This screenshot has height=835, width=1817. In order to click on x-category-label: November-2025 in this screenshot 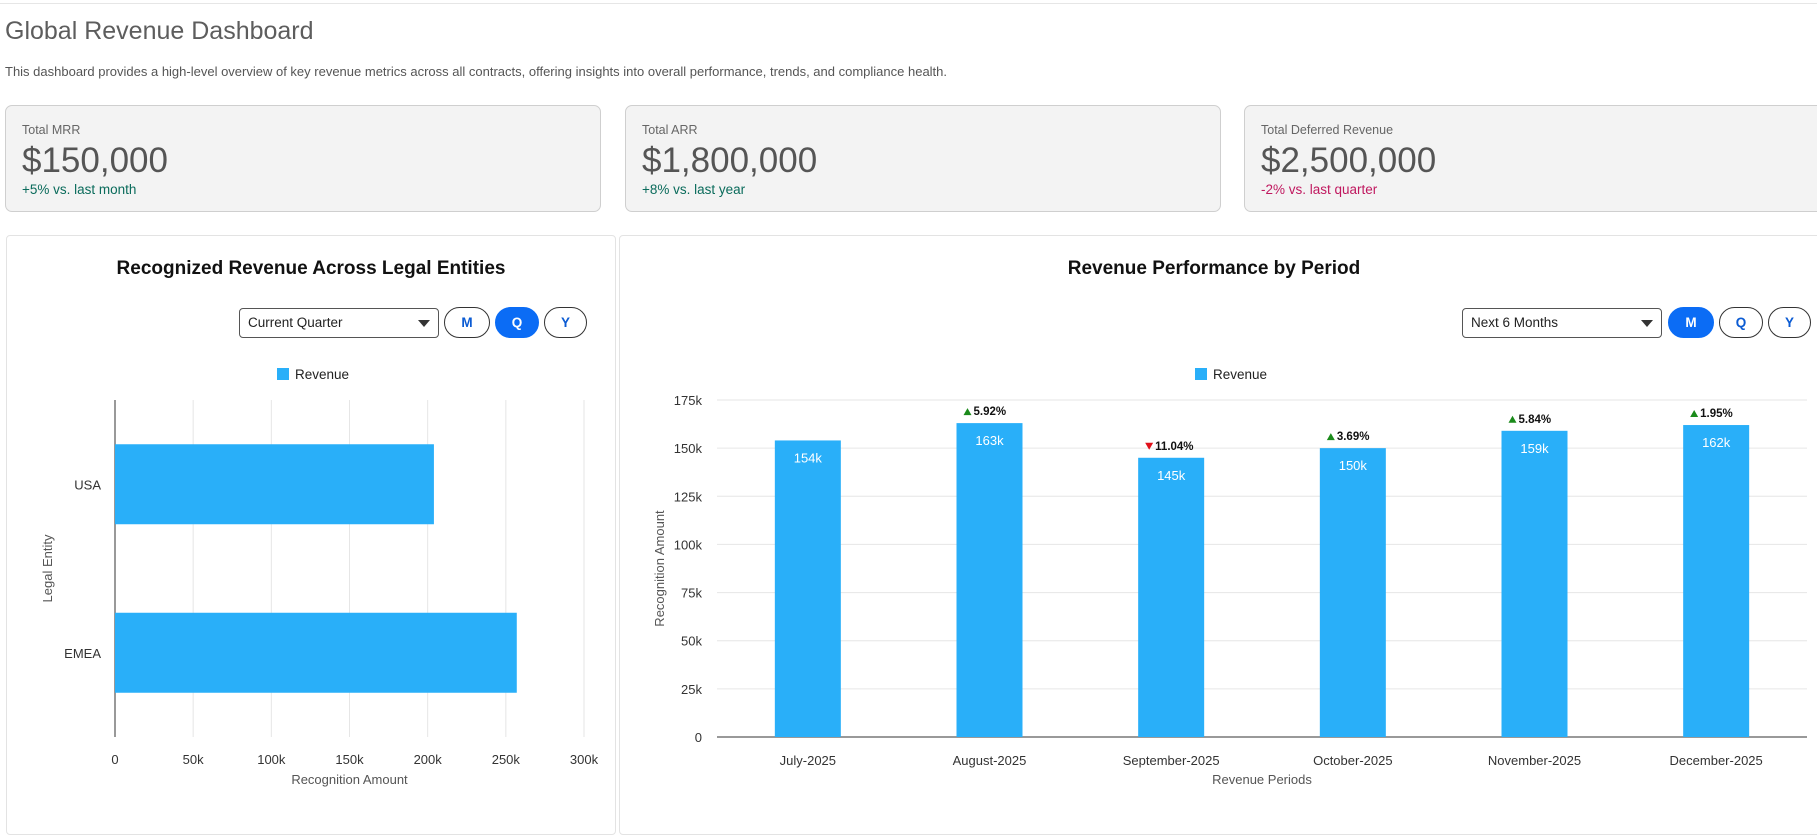, I will do `click(1534, 760)`.